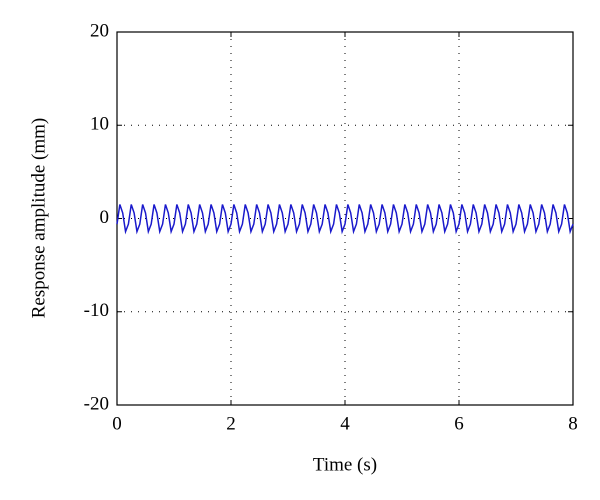 The width and height of the screenshot is (600, 500). I want to click on x-tick-label: 6, so click(459, 423).